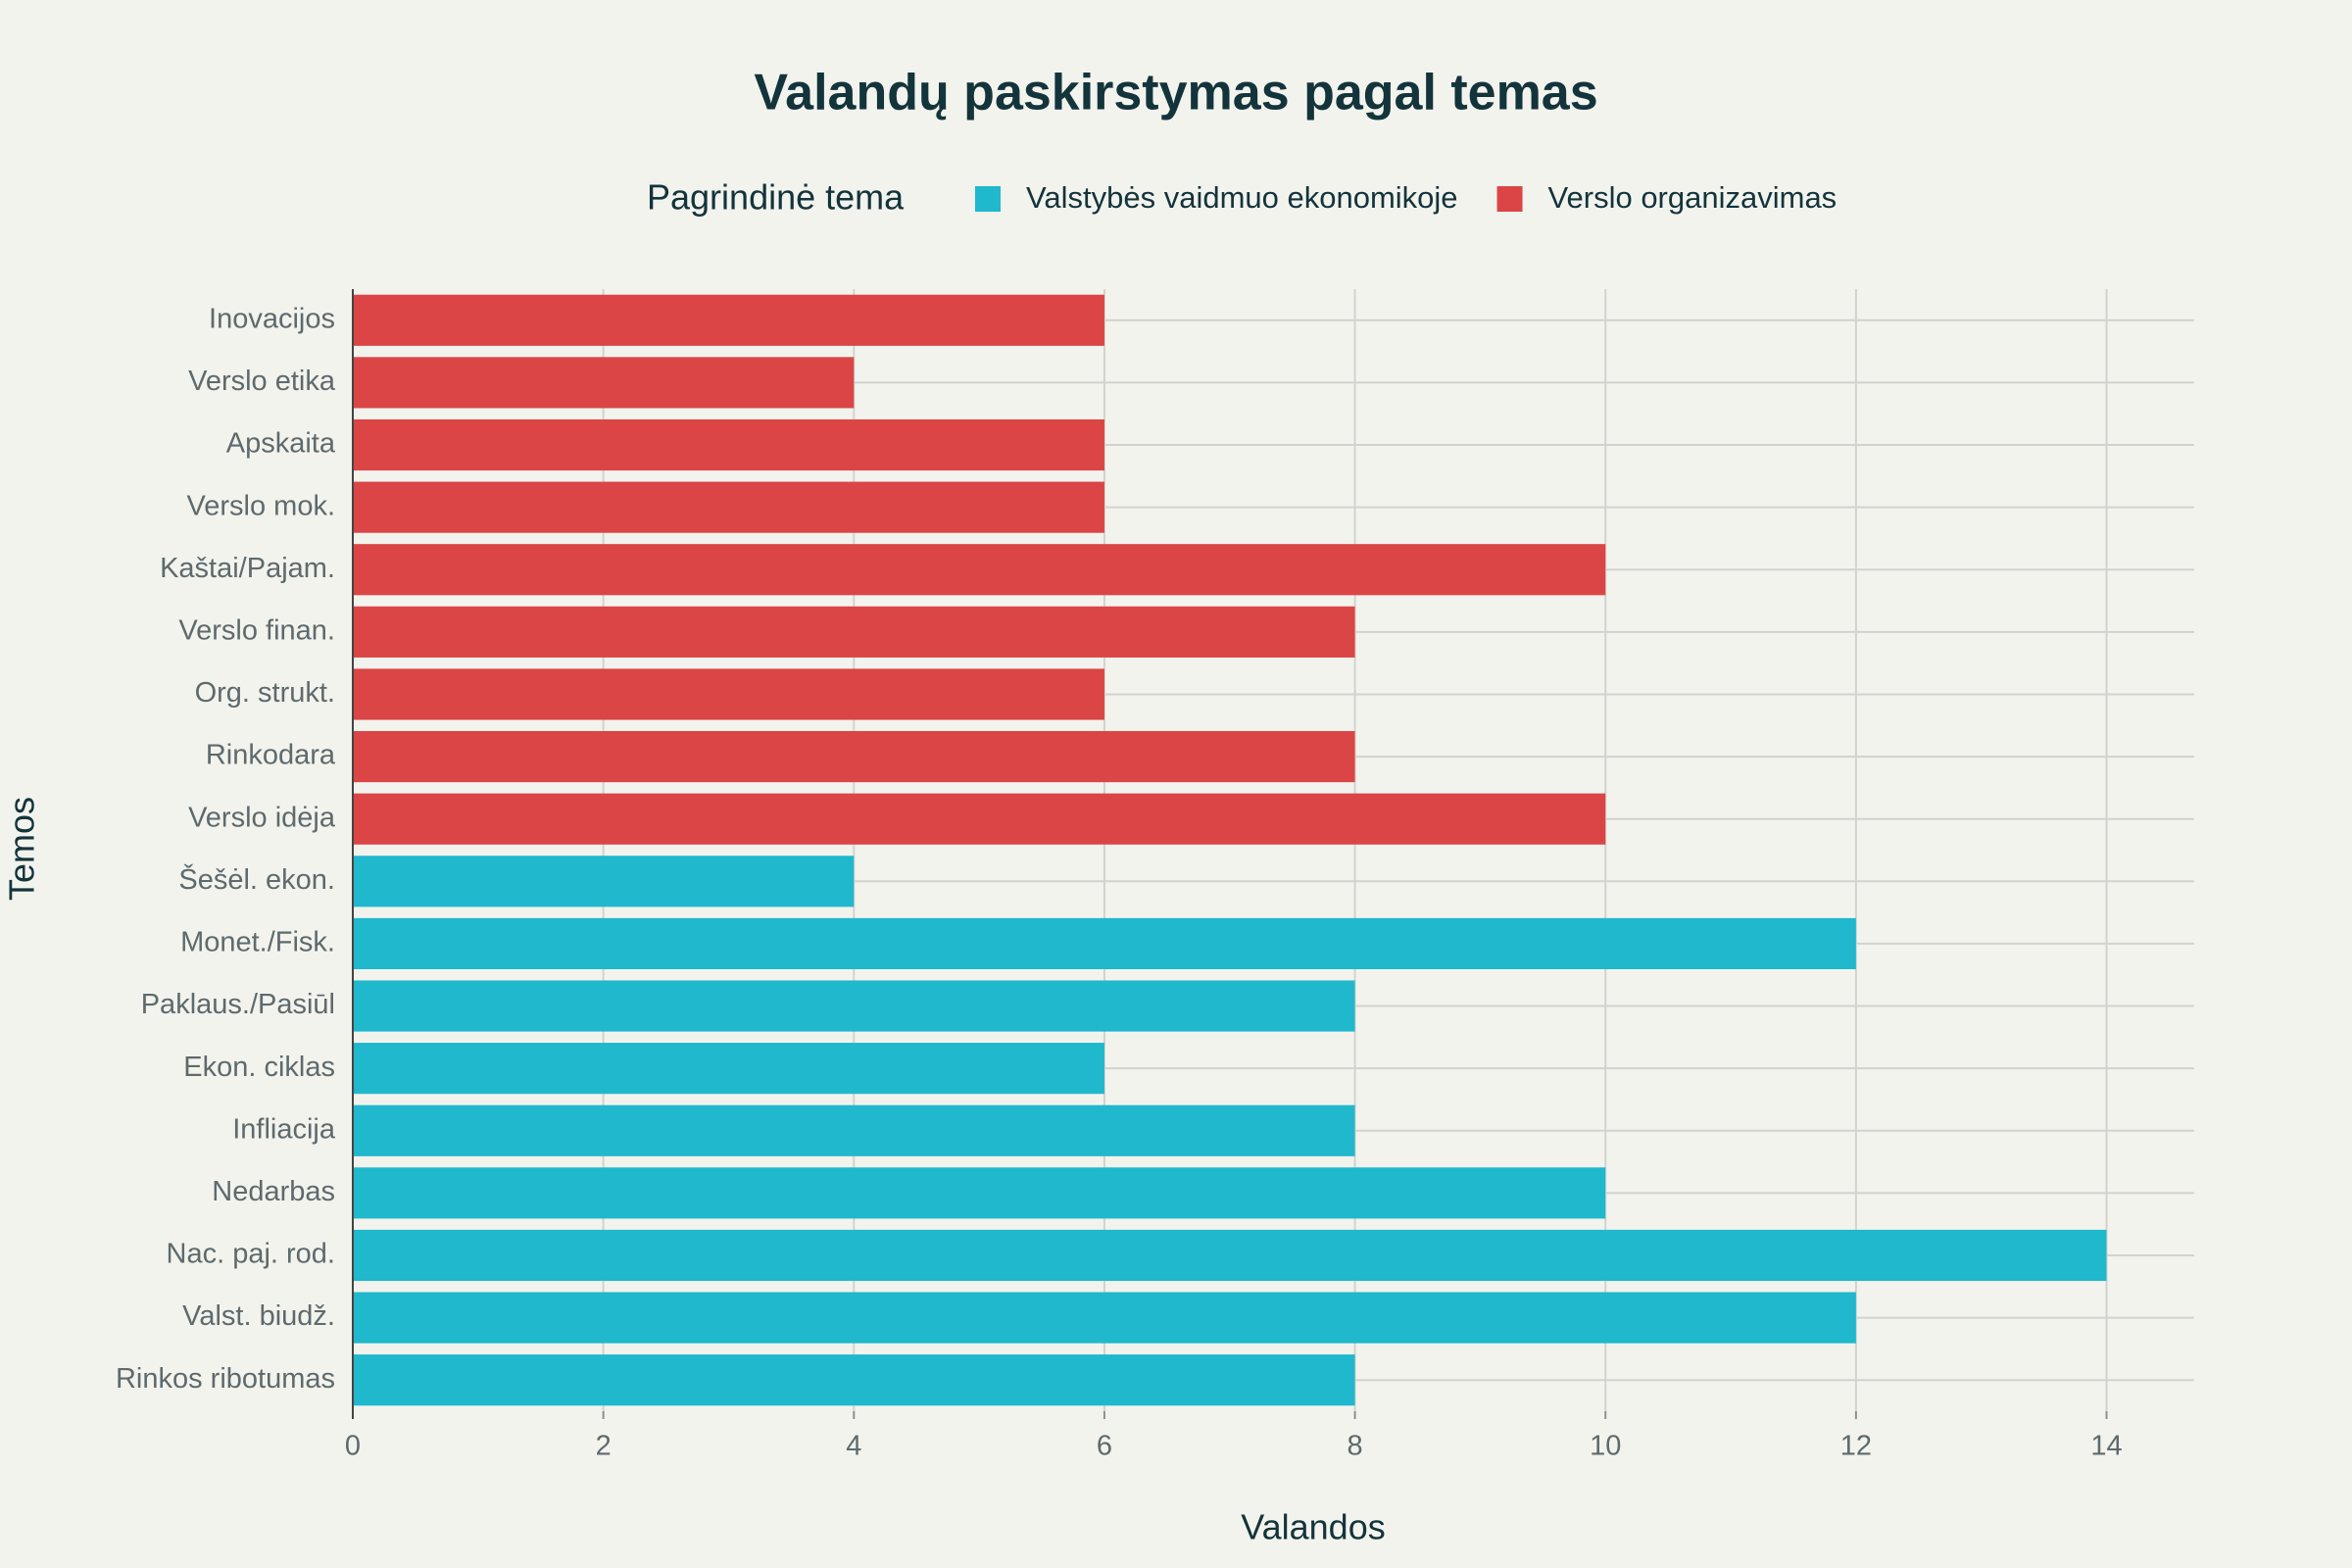  I want to click on y-tick-label: Apskaita, so click(281, 444).